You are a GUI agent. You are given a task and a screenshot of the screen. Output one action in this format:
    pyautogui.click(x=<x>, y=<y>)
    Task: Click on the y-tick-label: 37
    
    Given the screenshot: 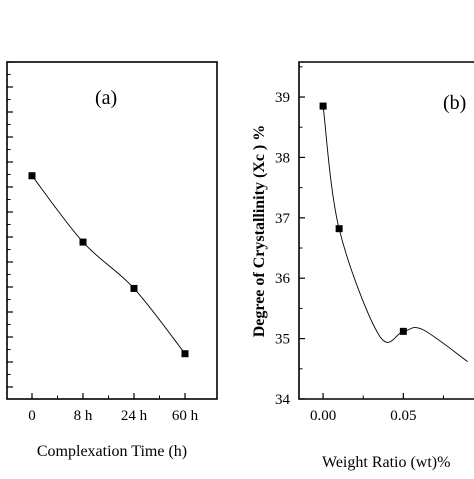 What is the action you would take?
    pyautogui.click(x=283, y=219)
    